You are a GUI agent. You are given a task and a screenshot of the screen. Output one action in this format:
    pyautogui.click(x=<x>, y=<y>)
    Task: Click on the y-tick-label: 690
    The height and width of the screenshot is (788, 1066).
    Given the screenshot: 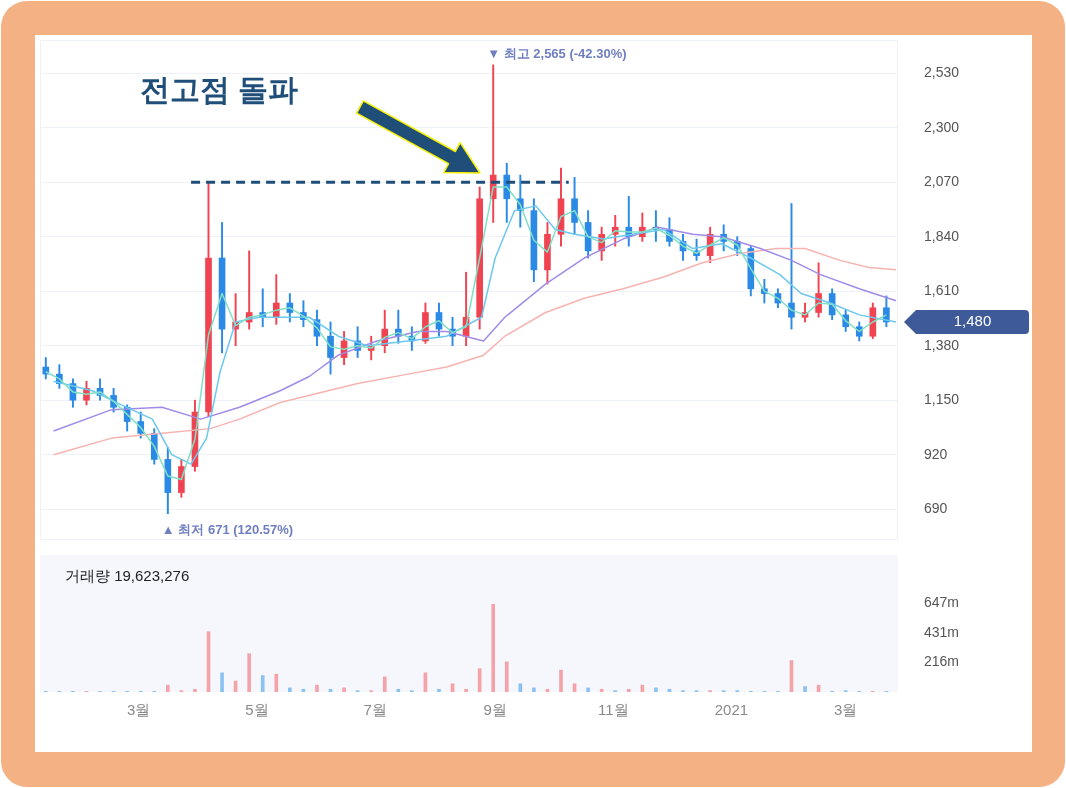 What is the action you would take?
    pyautogui.click(x=936, y=508)
    